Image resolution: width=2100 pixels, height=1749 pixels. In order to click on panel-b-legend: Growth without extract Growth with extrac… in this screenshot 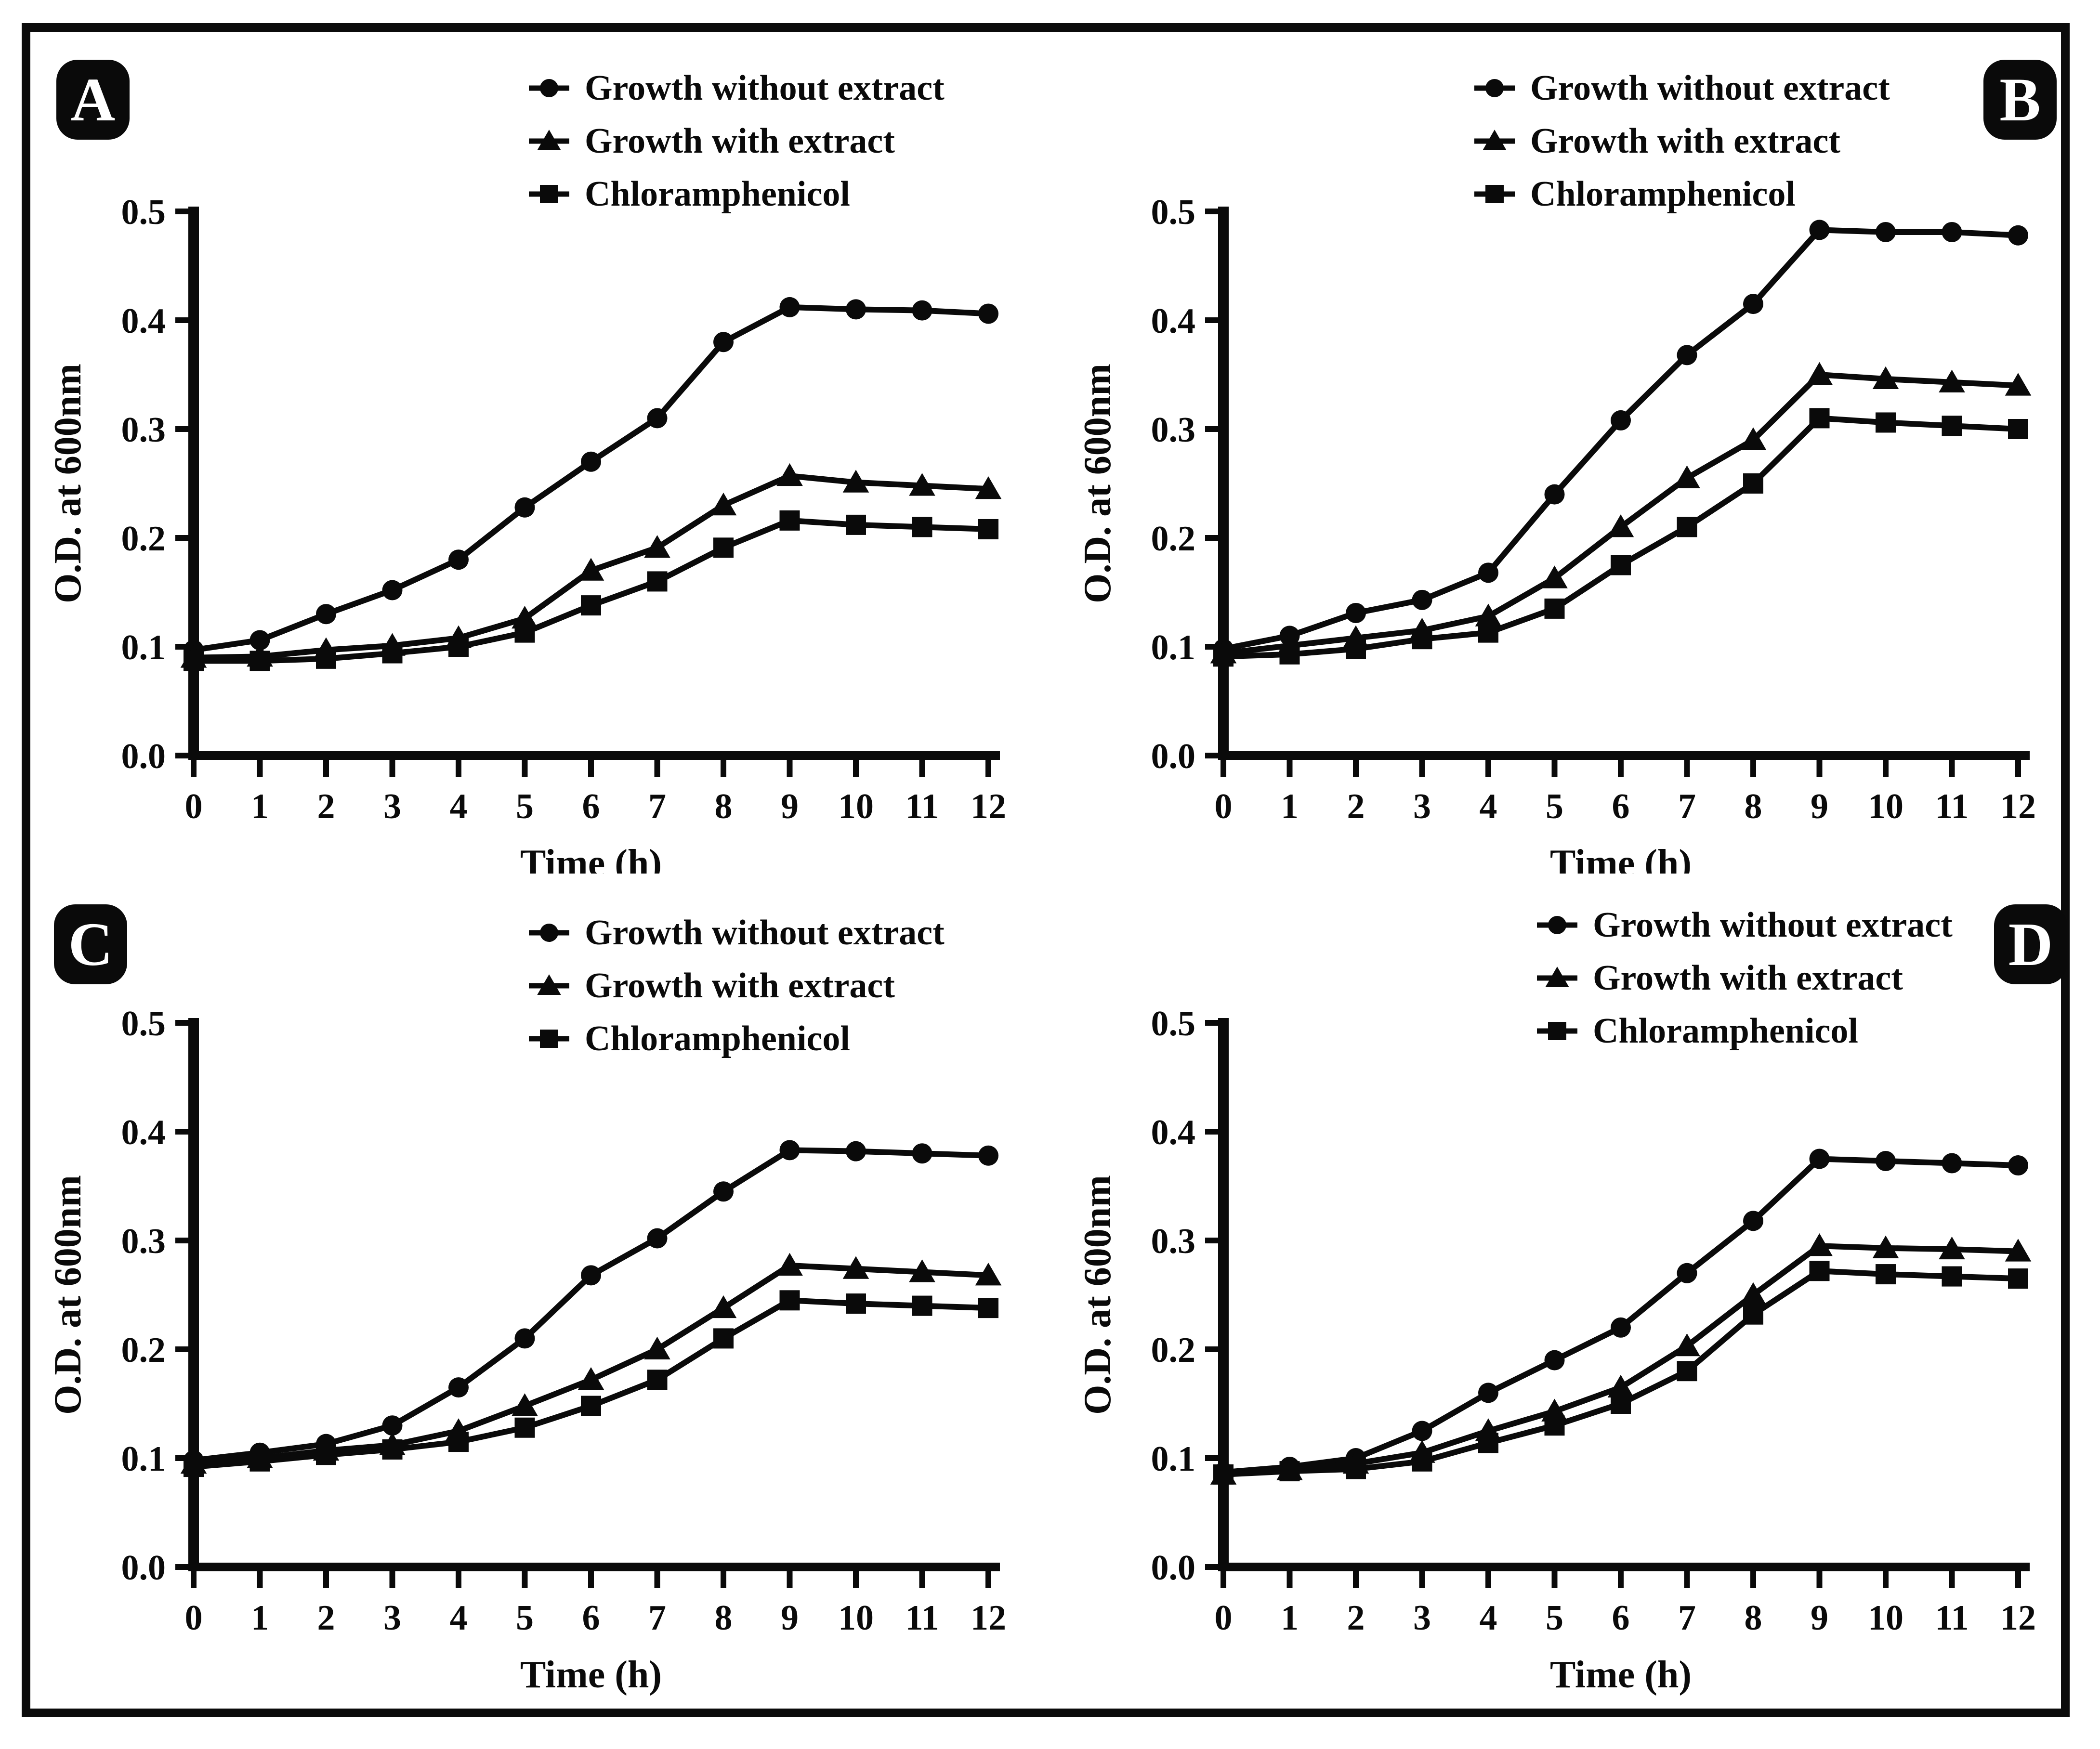, I will do `click(1681, 148)`.